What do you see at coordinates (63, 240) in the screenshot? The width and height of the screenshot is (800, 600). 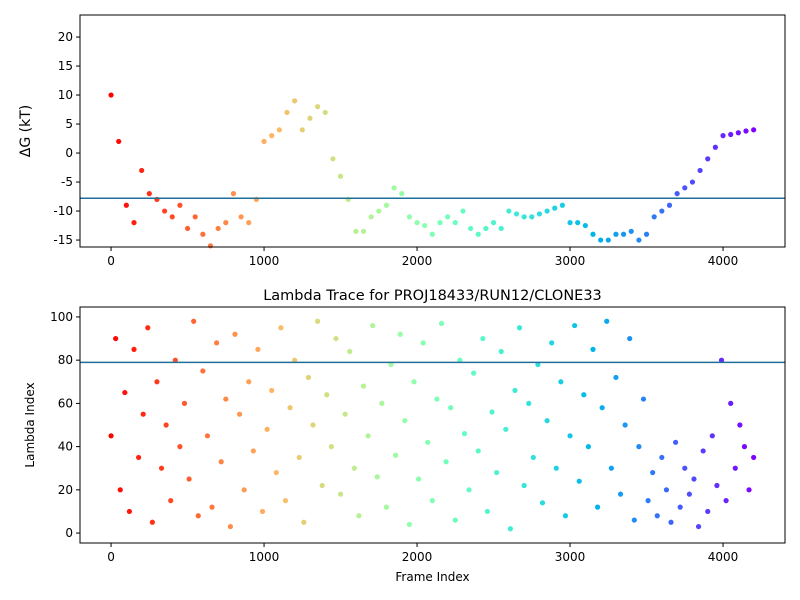 I see `y-tick-label: -15` at bounding box center [63, 240].